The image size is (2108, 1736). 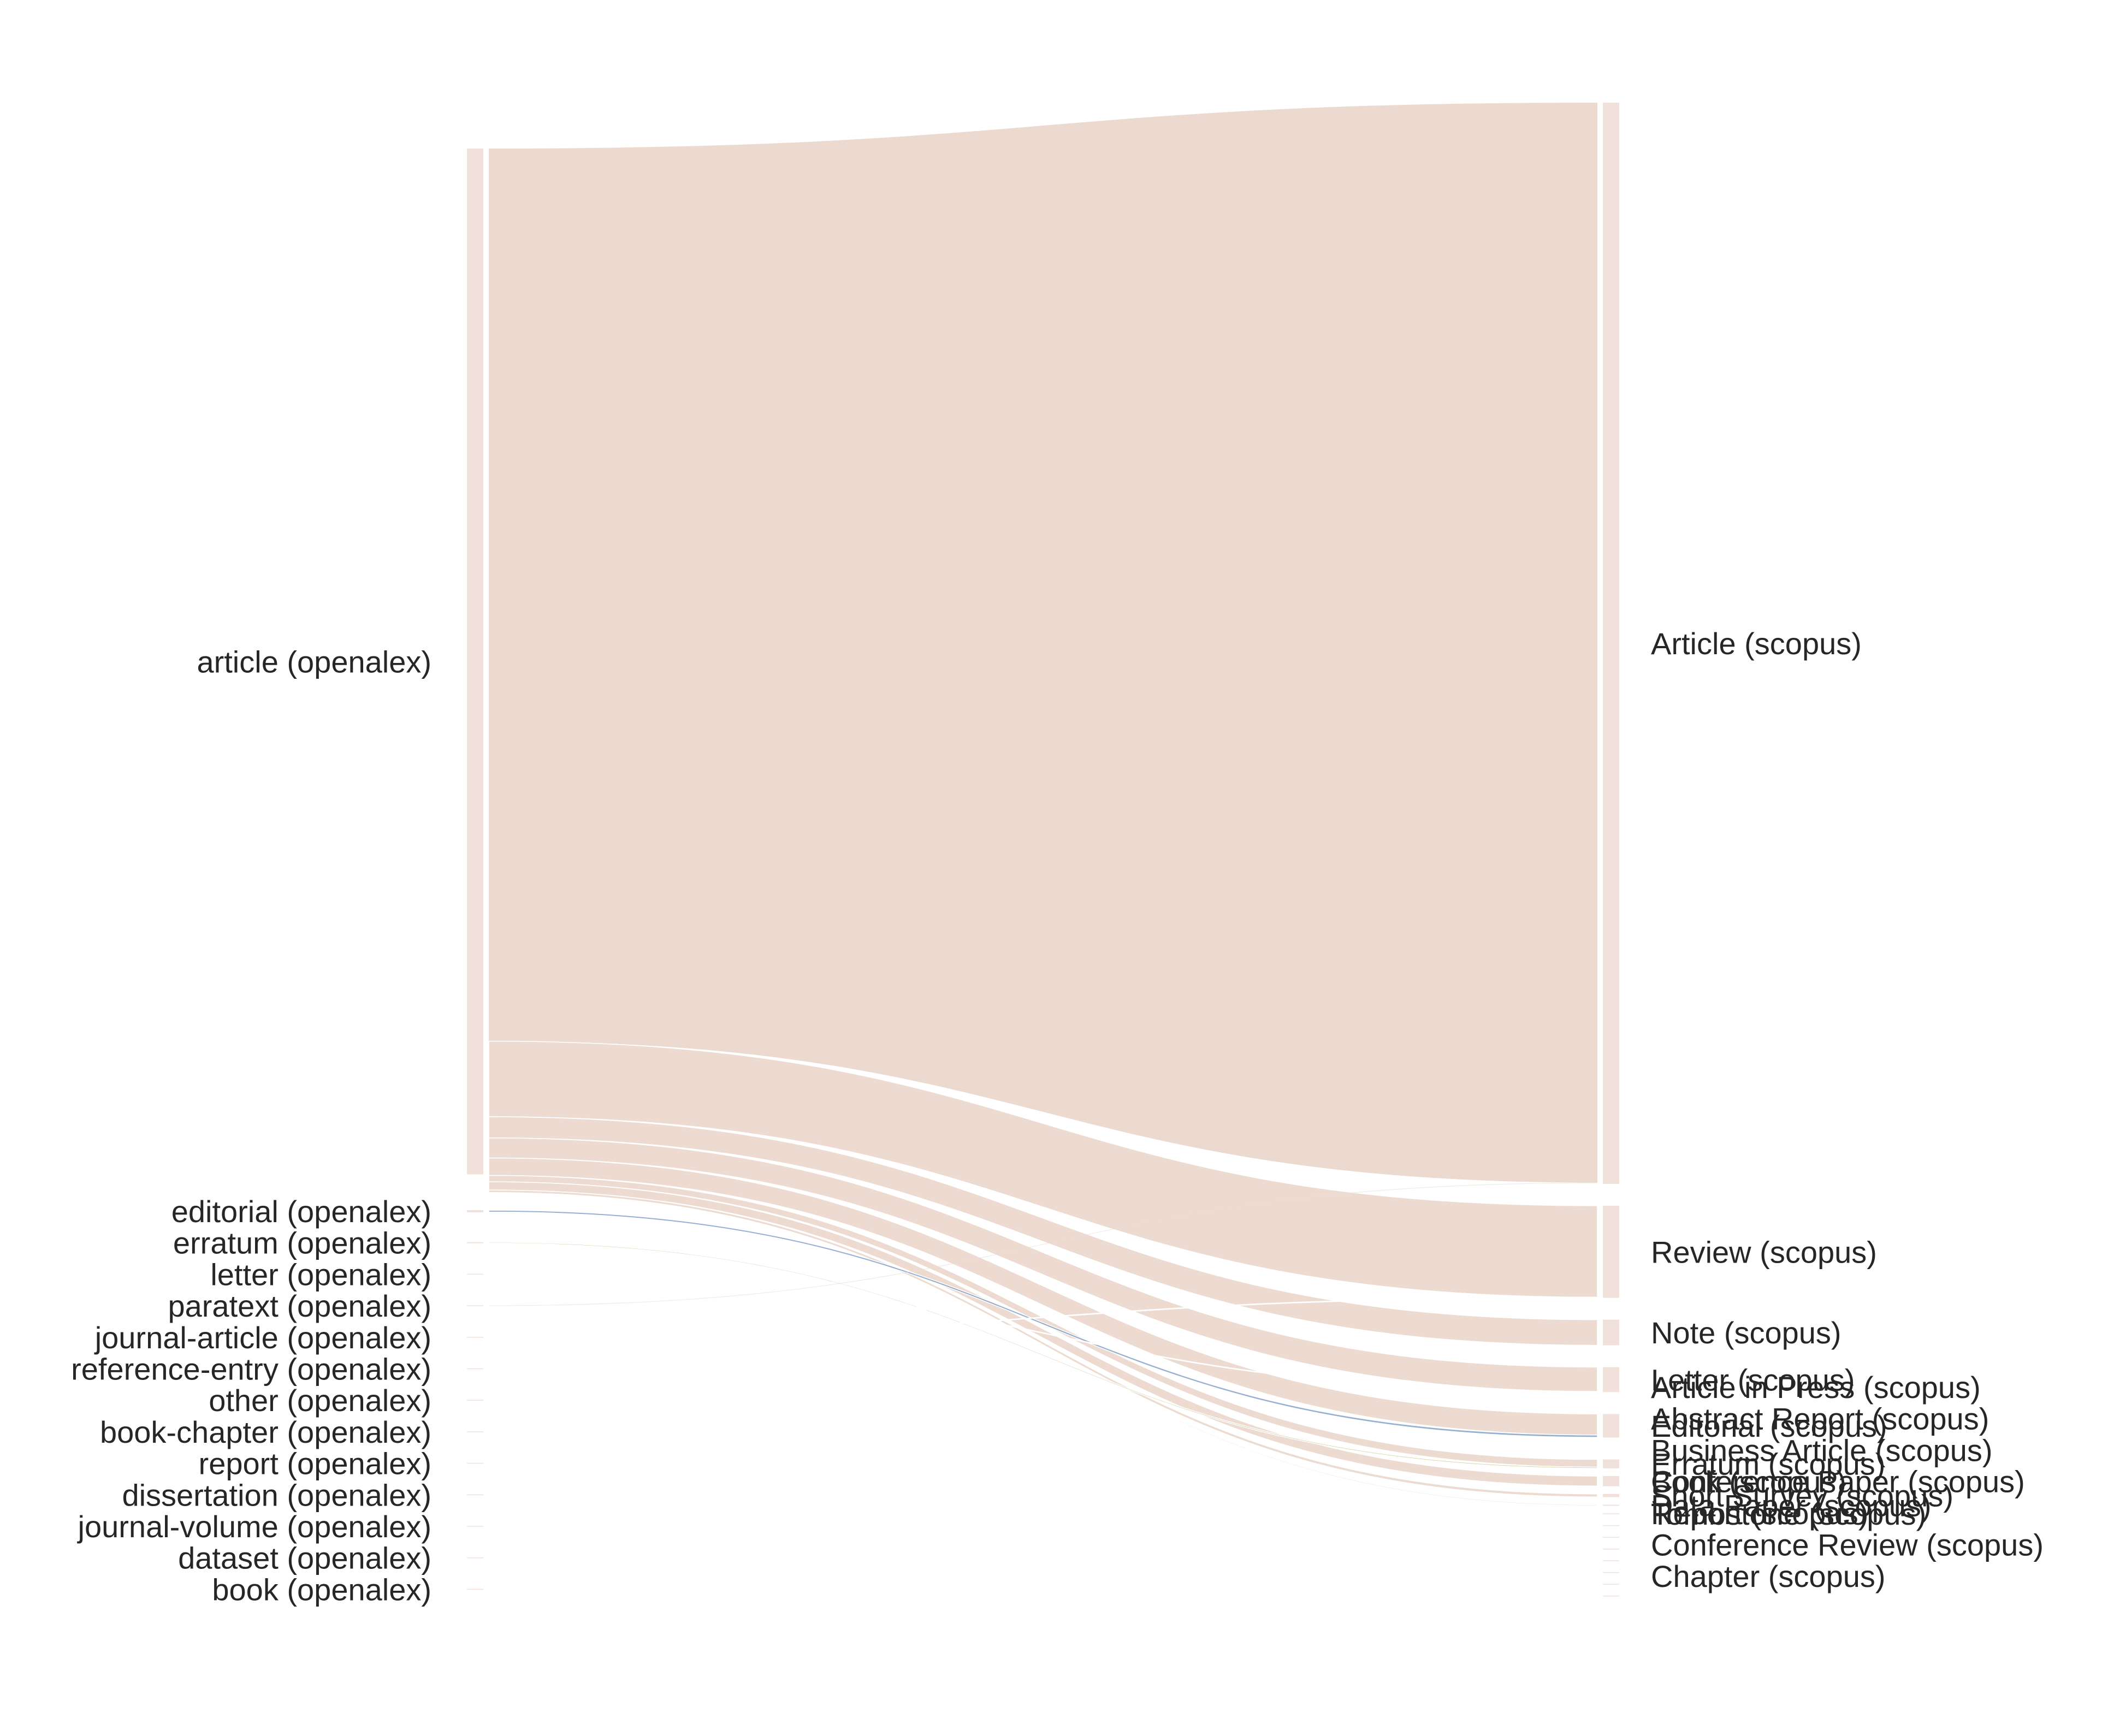 I want to click on target-node-Note, so click(x=1611, y=1332).